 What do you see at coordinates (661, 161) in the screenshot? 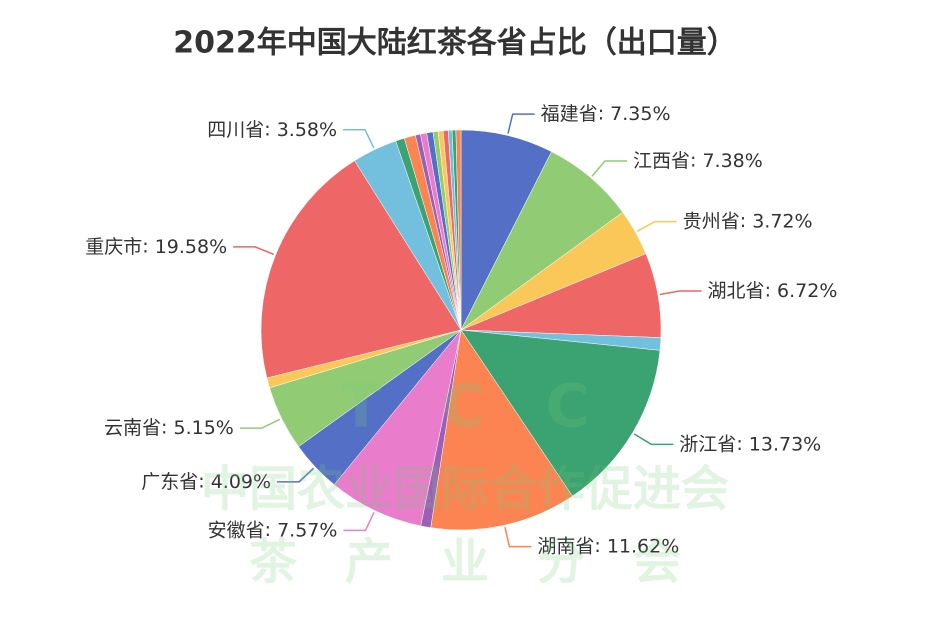
I see `slice-category: 江西省` at bounding box center [661, 161].